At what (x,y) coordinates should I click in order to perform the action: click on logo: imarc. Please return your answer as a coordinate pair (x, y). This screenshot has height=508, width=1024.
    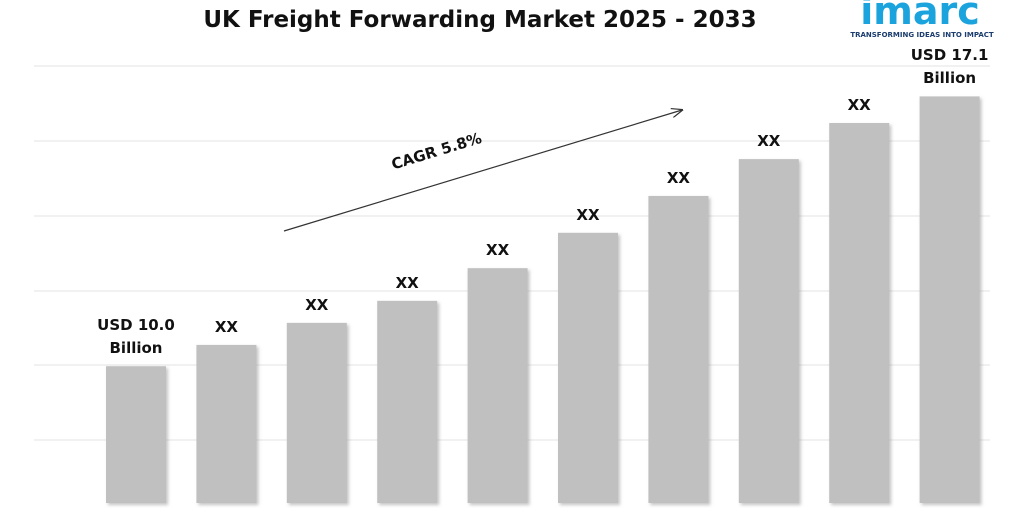
    Looking at the image, I should click on (920, 16).